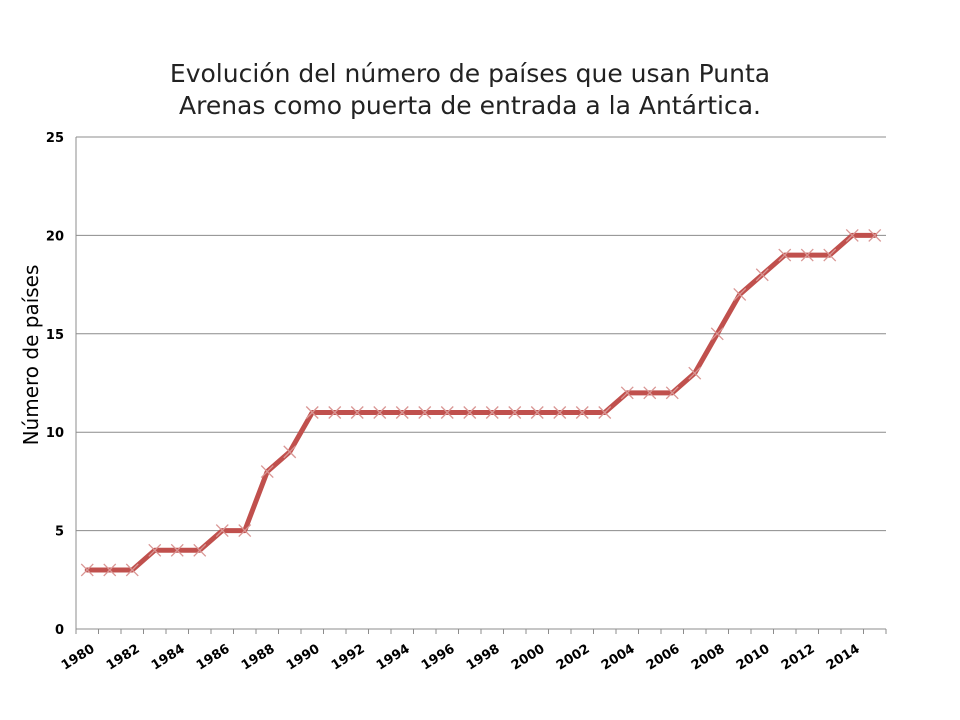  What do you see at coordinates (59, 532) in the screenshot?
I see `y-tick-label: 5` at bounding box center [59, 532].